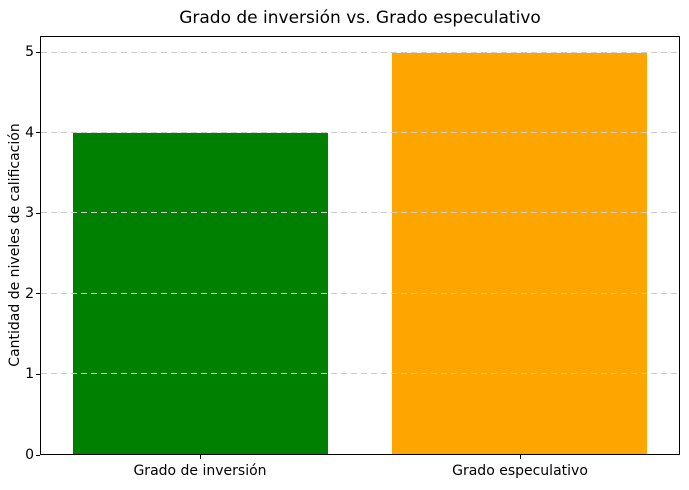 The width and height of the screenshot is (689, 490). Describe the element at coordinates (29, 455) in the screenshot. I see `y-tick-label: 0` at that location.